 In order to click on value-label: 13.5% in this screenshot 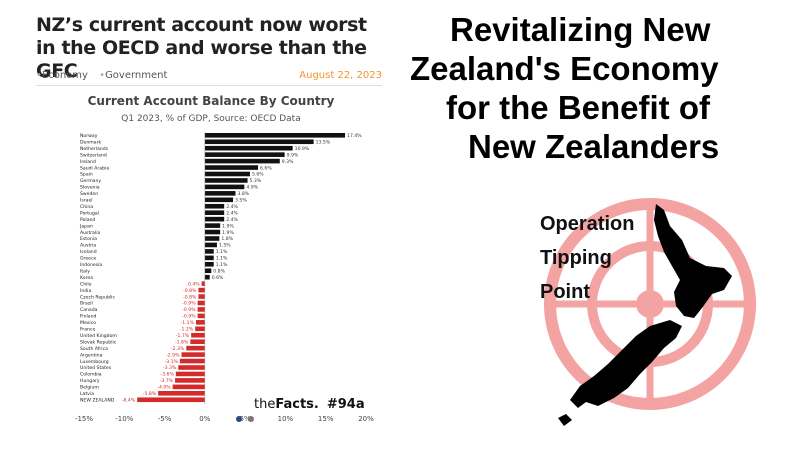, I will do `click(323, 142)`.